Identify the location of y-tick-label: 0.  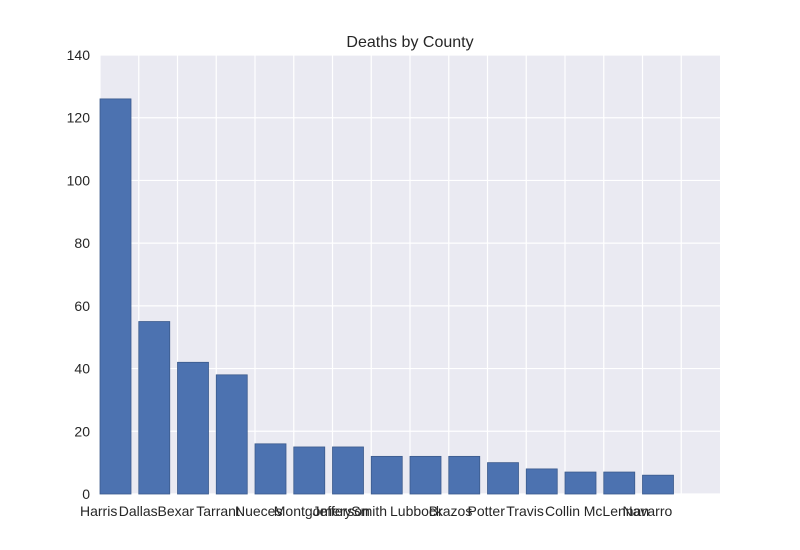
(86, 494).